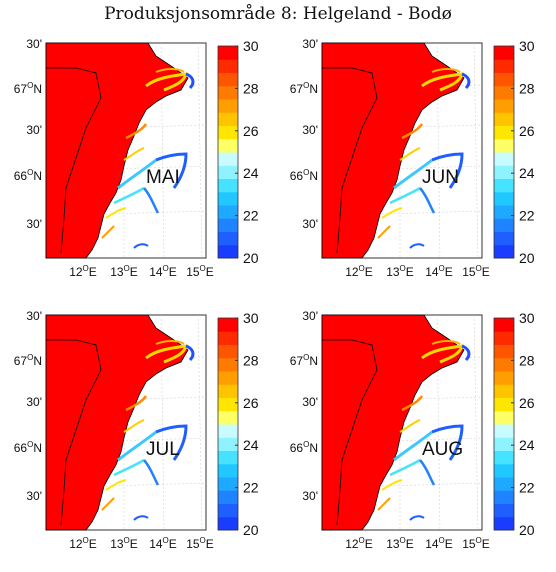  I want to click on month-label: JUN, so click(440, 177).